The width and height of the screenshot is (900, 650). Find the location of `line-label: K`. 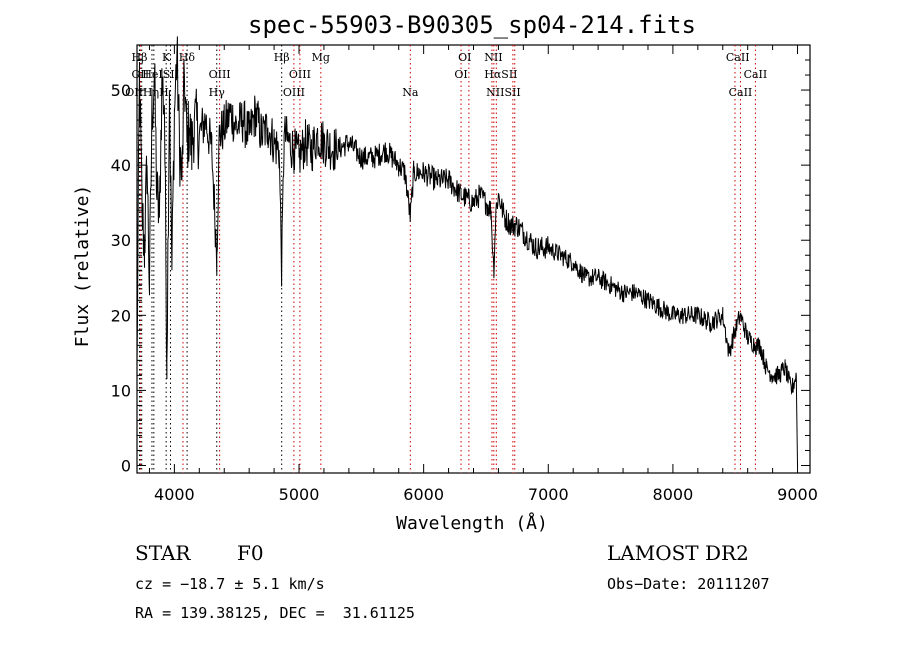

line-label: K is located at coordinates (166, 57).